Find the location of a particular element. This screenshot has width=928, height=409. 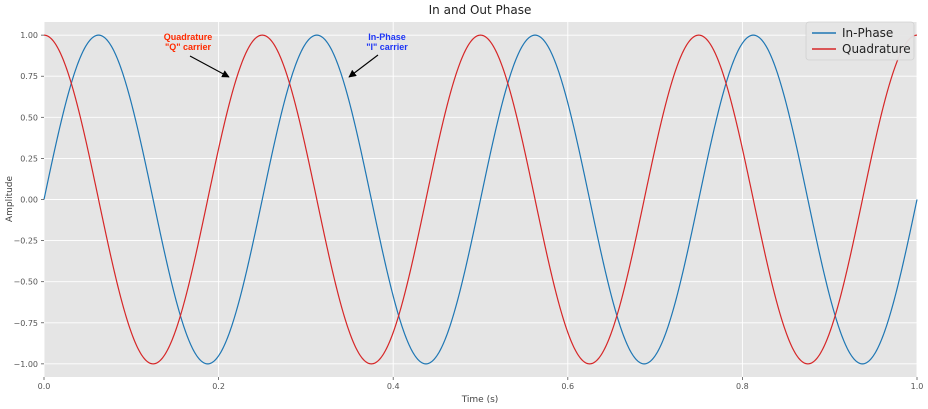

x-tick-label: 1.0 is located at coordinates (917, 386).